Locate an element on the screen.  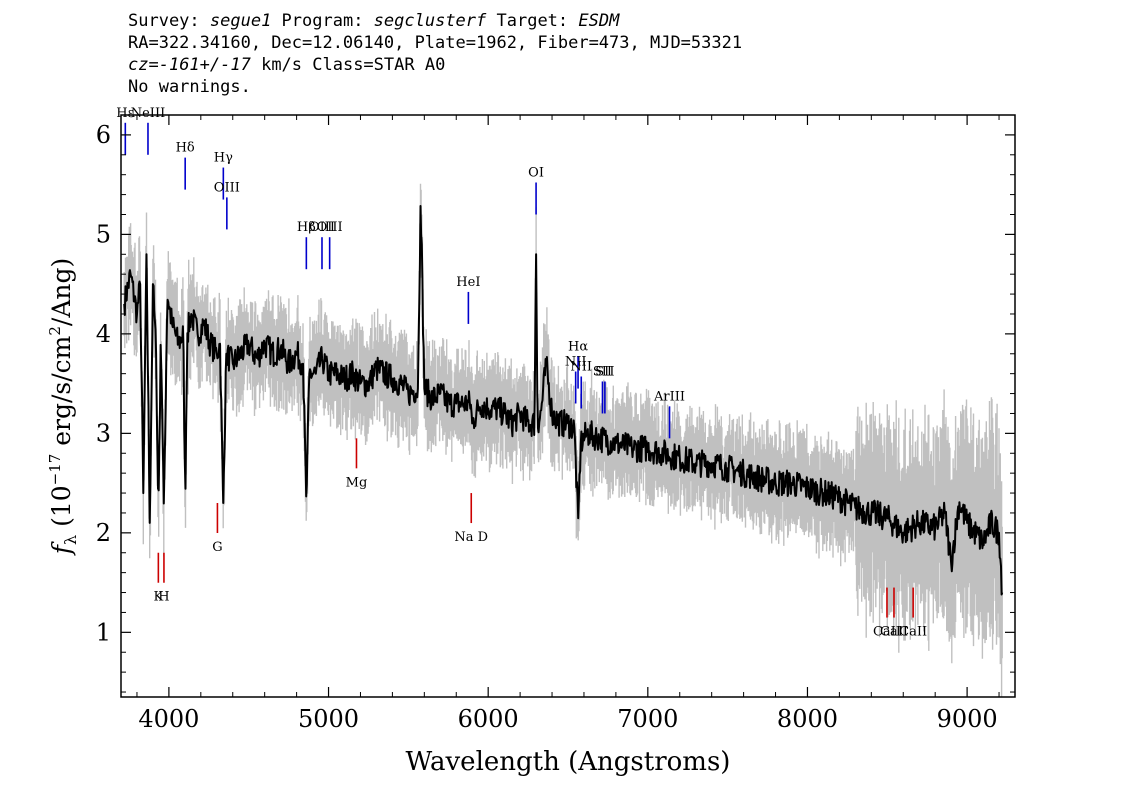
absorption-line-label: Mg is located at coordinates (357, 482).